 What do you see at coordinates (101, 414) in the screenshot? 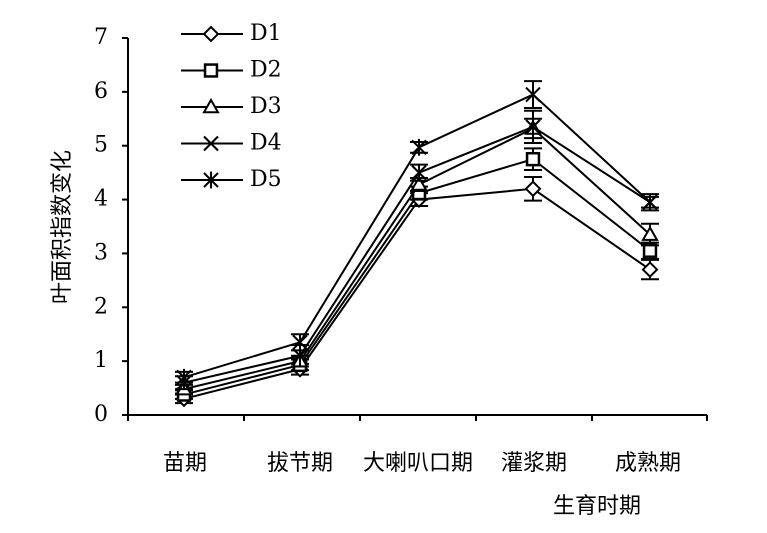
I see `y-tick-label: 0` at bounding box center [101, 414].